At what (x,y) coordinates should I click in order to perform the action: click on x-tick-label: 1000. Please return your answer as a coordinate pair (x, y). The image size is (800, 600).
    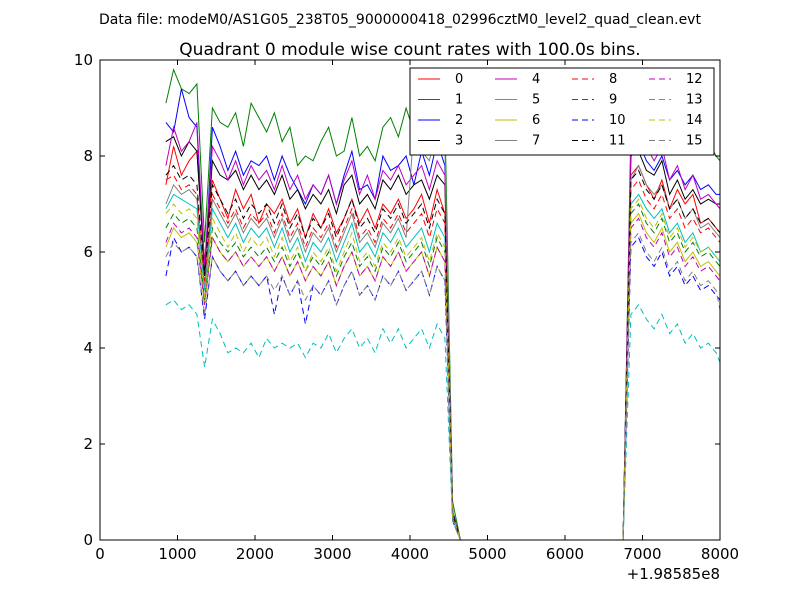
    Looking at the image, I should click on (177, 554).